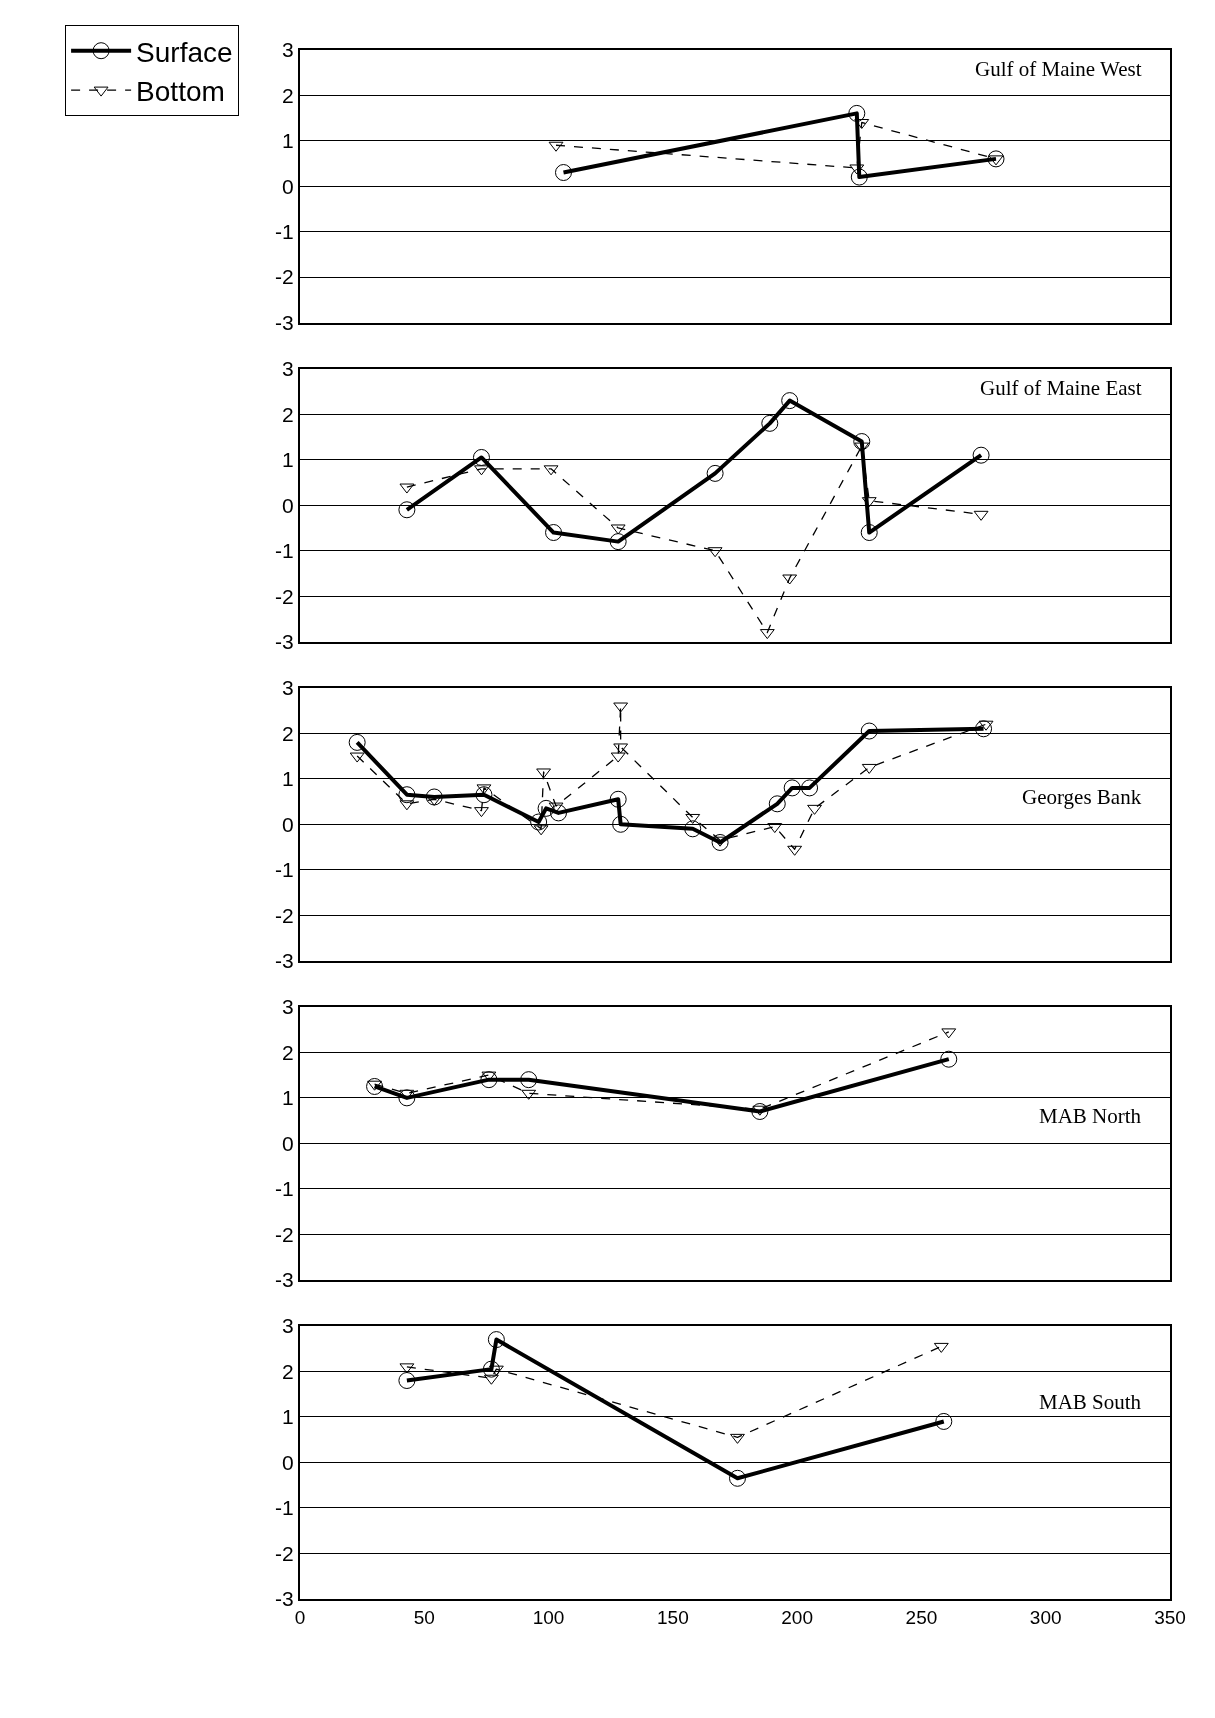 This screenshot has height=1718, width=1215. I want to click on x-tick-label: 200, so click(797, 1617).